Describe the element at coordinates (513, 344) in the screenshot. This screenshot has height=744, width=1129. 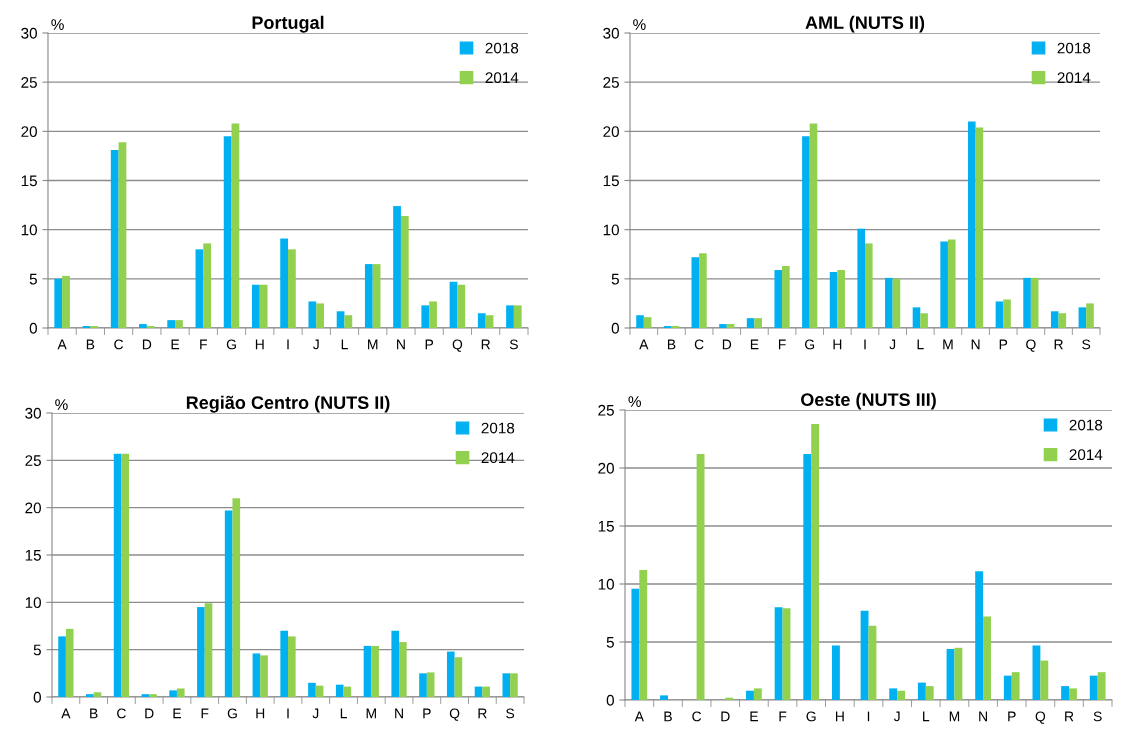
I see `x-tick-label: S` at that location.